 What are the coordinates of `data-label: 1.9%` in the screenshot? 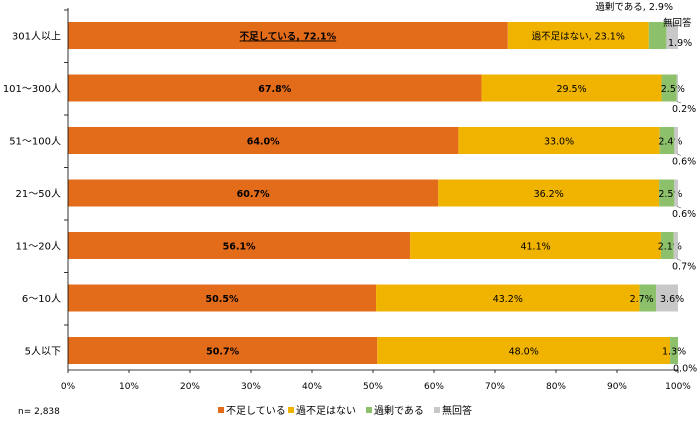 It's located at (680, 43).